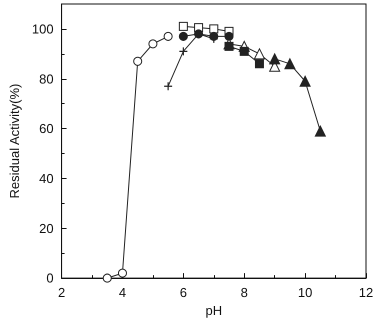  Describe the element at coordinates (14, 141) in the screenshot. I see `y-axis-title: Residual Activity(%)` at that location.